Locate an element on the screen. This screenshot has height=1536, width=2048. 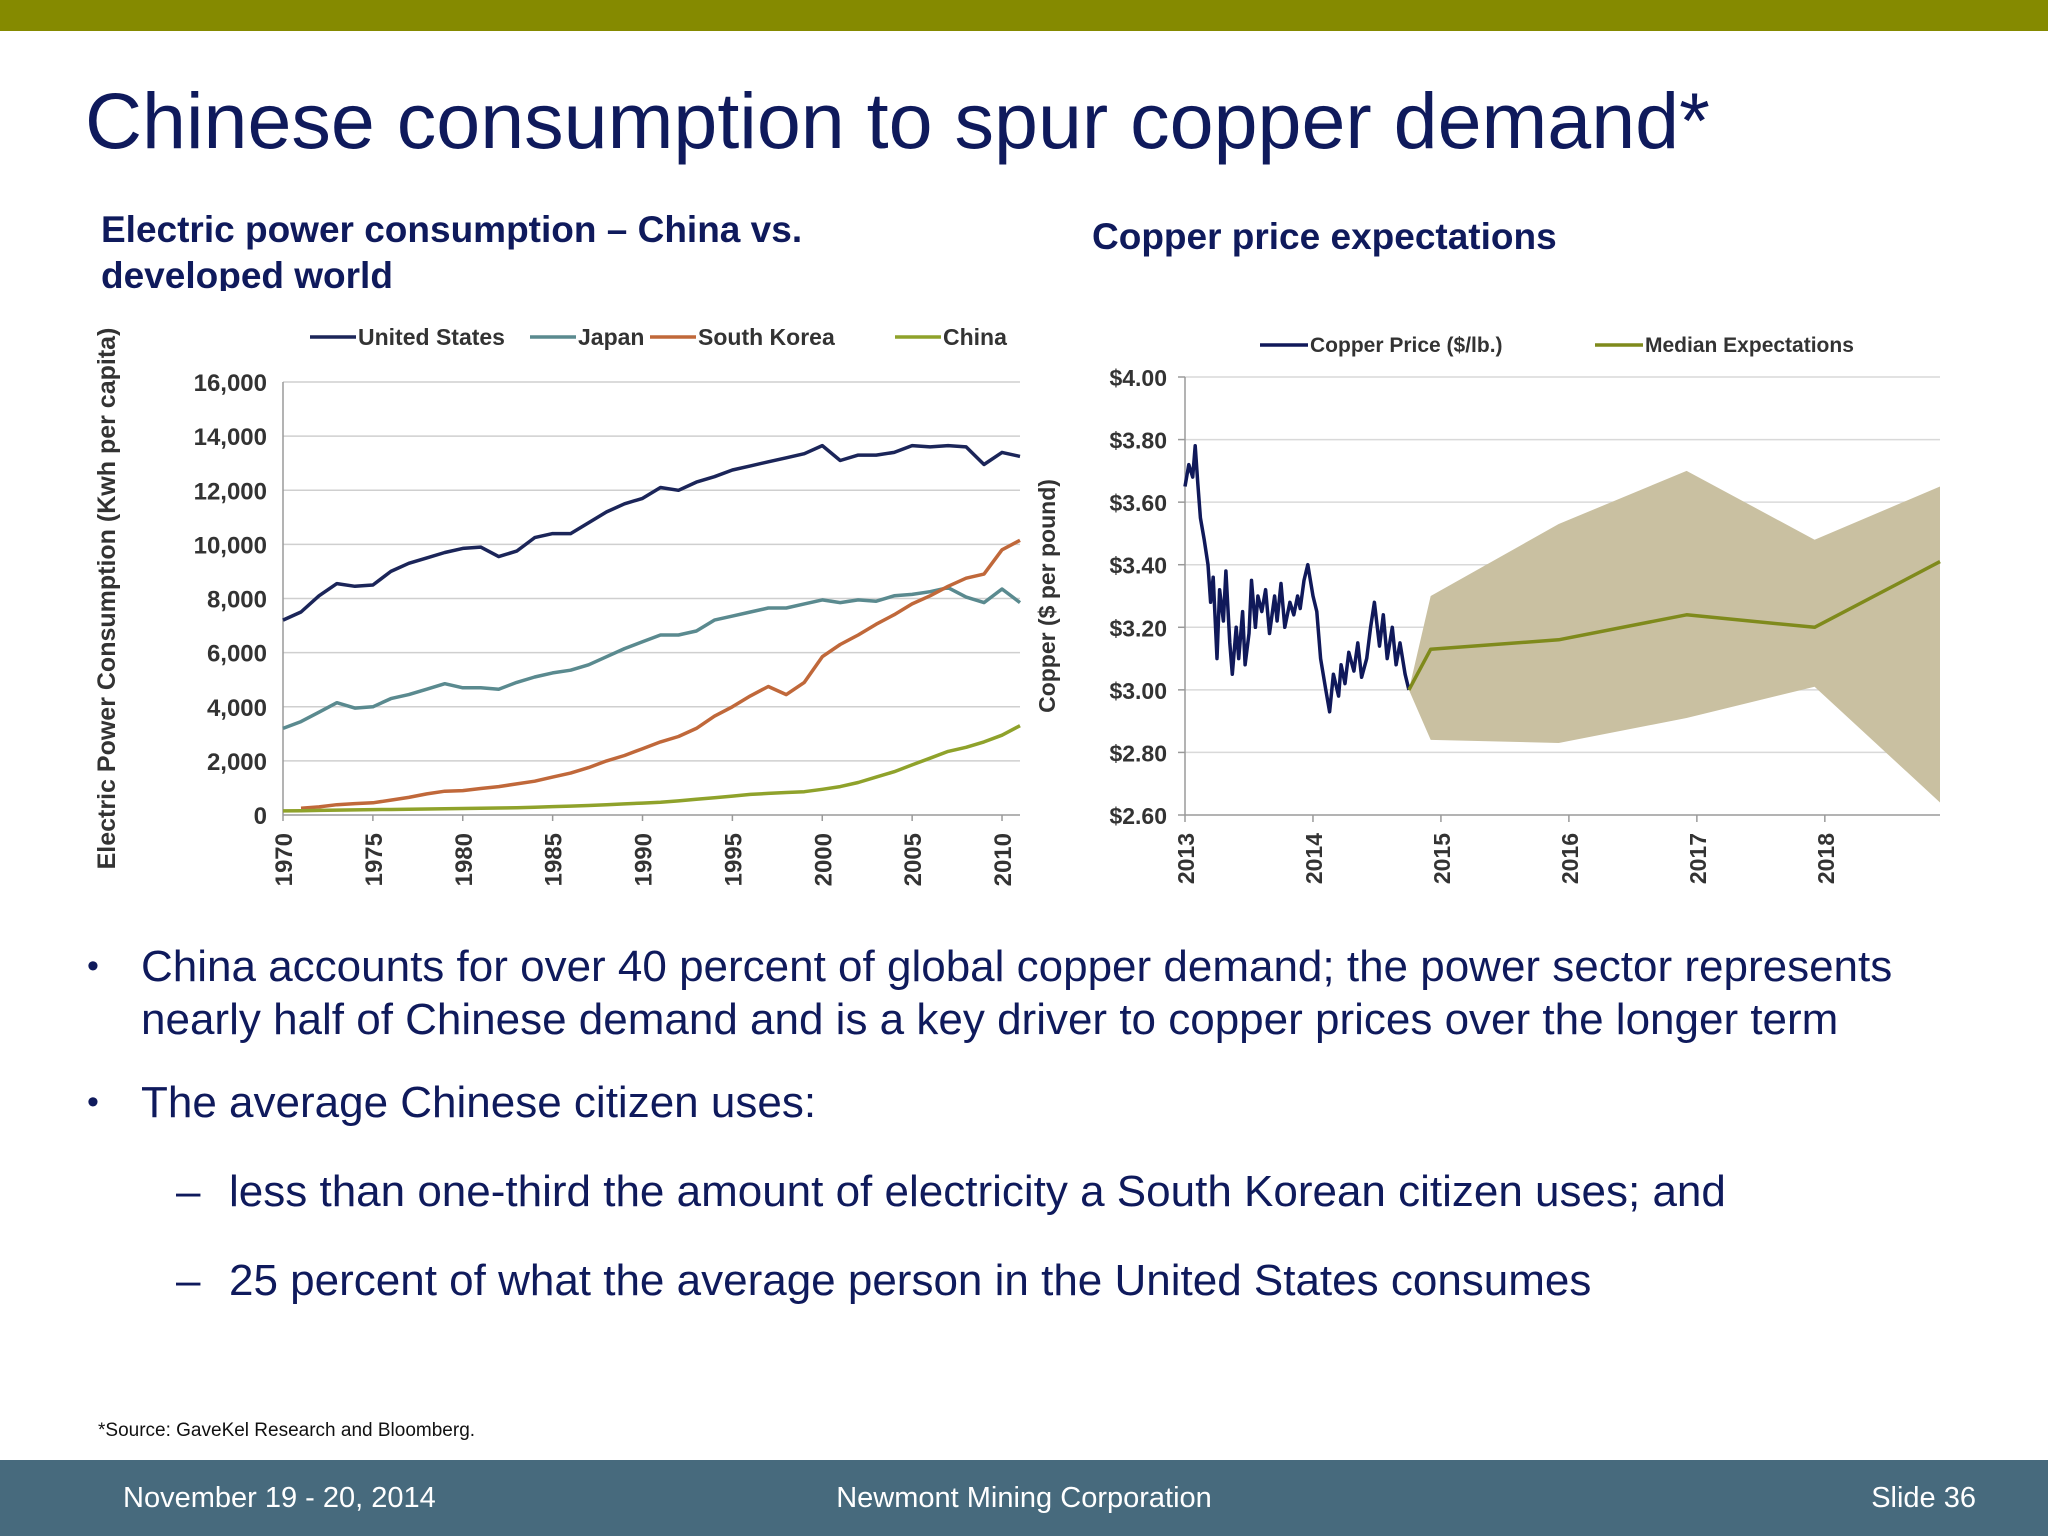
y-tick-label: $4.00 is located at coordinates (1138, 378).